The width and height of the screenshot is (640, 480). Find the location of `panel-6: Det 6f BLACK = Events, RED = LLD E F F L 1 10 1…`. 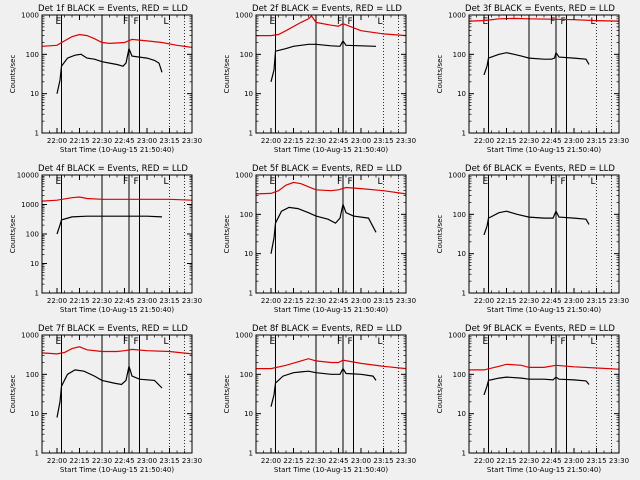

panel-6: Det 6f BLACK = Events, RED = LLD E F F L 1 10 1… is located at coordinates (532, 239).